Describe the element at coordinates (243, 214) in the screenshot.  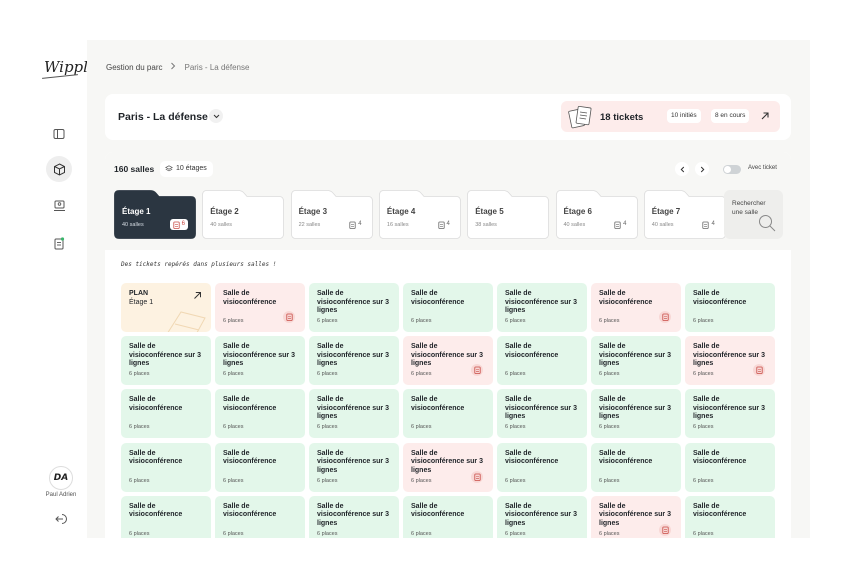
I see `floor-tab-2: Étage 2 40 salles` at that location.